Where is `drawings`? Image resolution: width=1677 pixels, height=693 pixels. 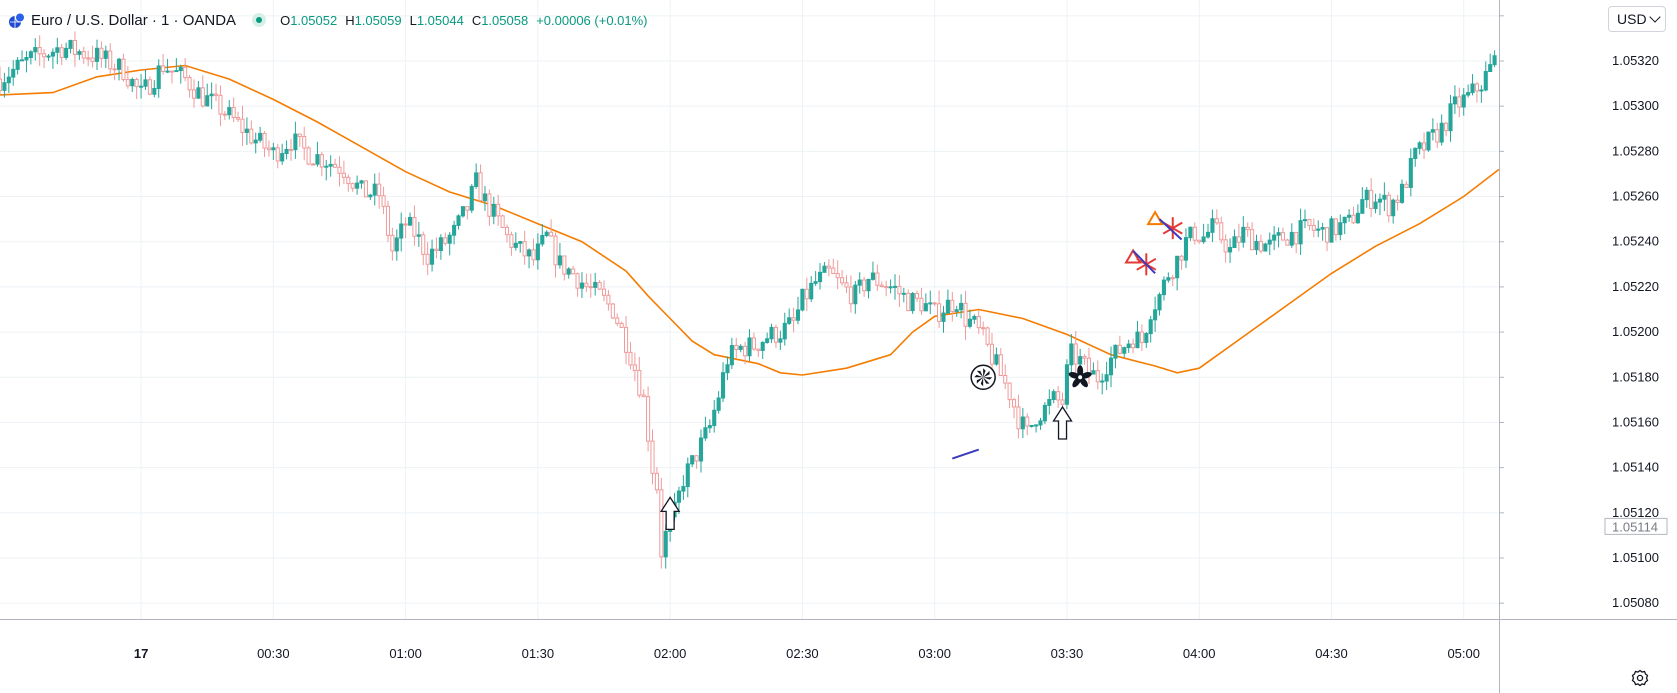
drawings is located at coordinates (921, 370).